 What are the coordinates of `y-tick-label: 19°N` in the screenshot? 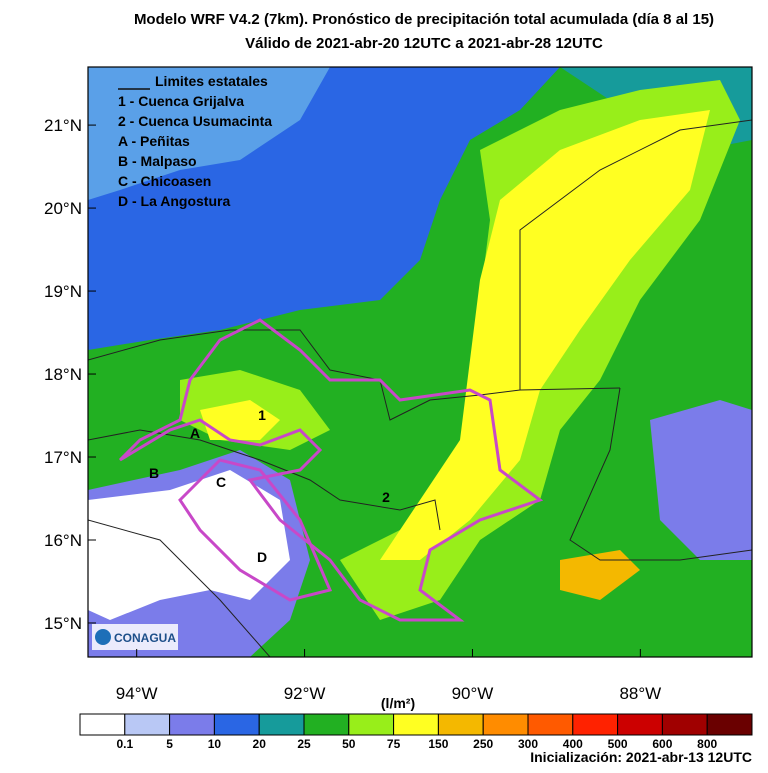 It's located at (63, 291).